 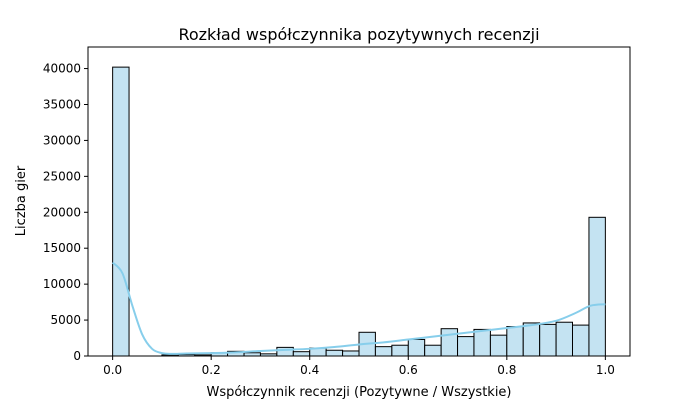 What do you see at coordinates (62, 69) in the screenshot?
I see `y-tick-label: 40000` at bounding box center [62, 69].